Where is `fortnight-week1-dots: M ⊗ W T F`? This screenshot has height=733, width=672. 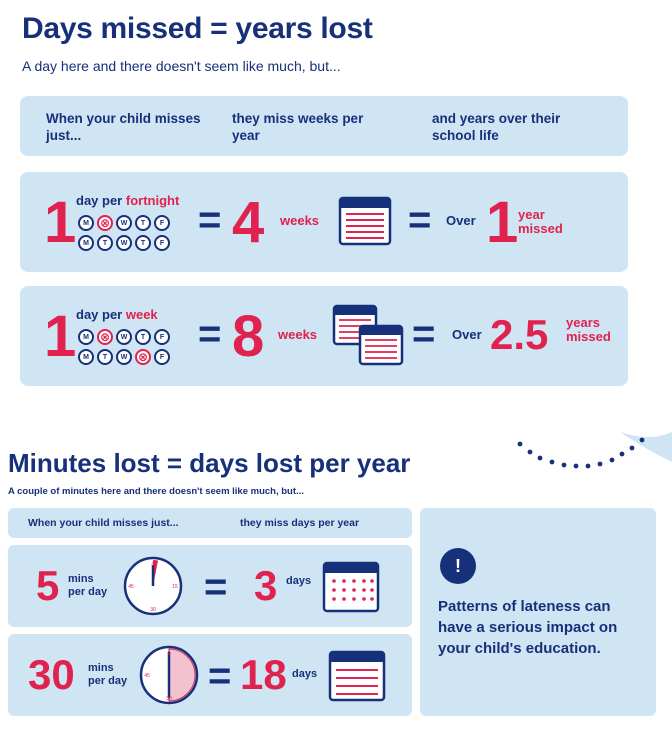 fortnight-week1-dots: M ⊗ W T F is located at coordinates (124, 223).